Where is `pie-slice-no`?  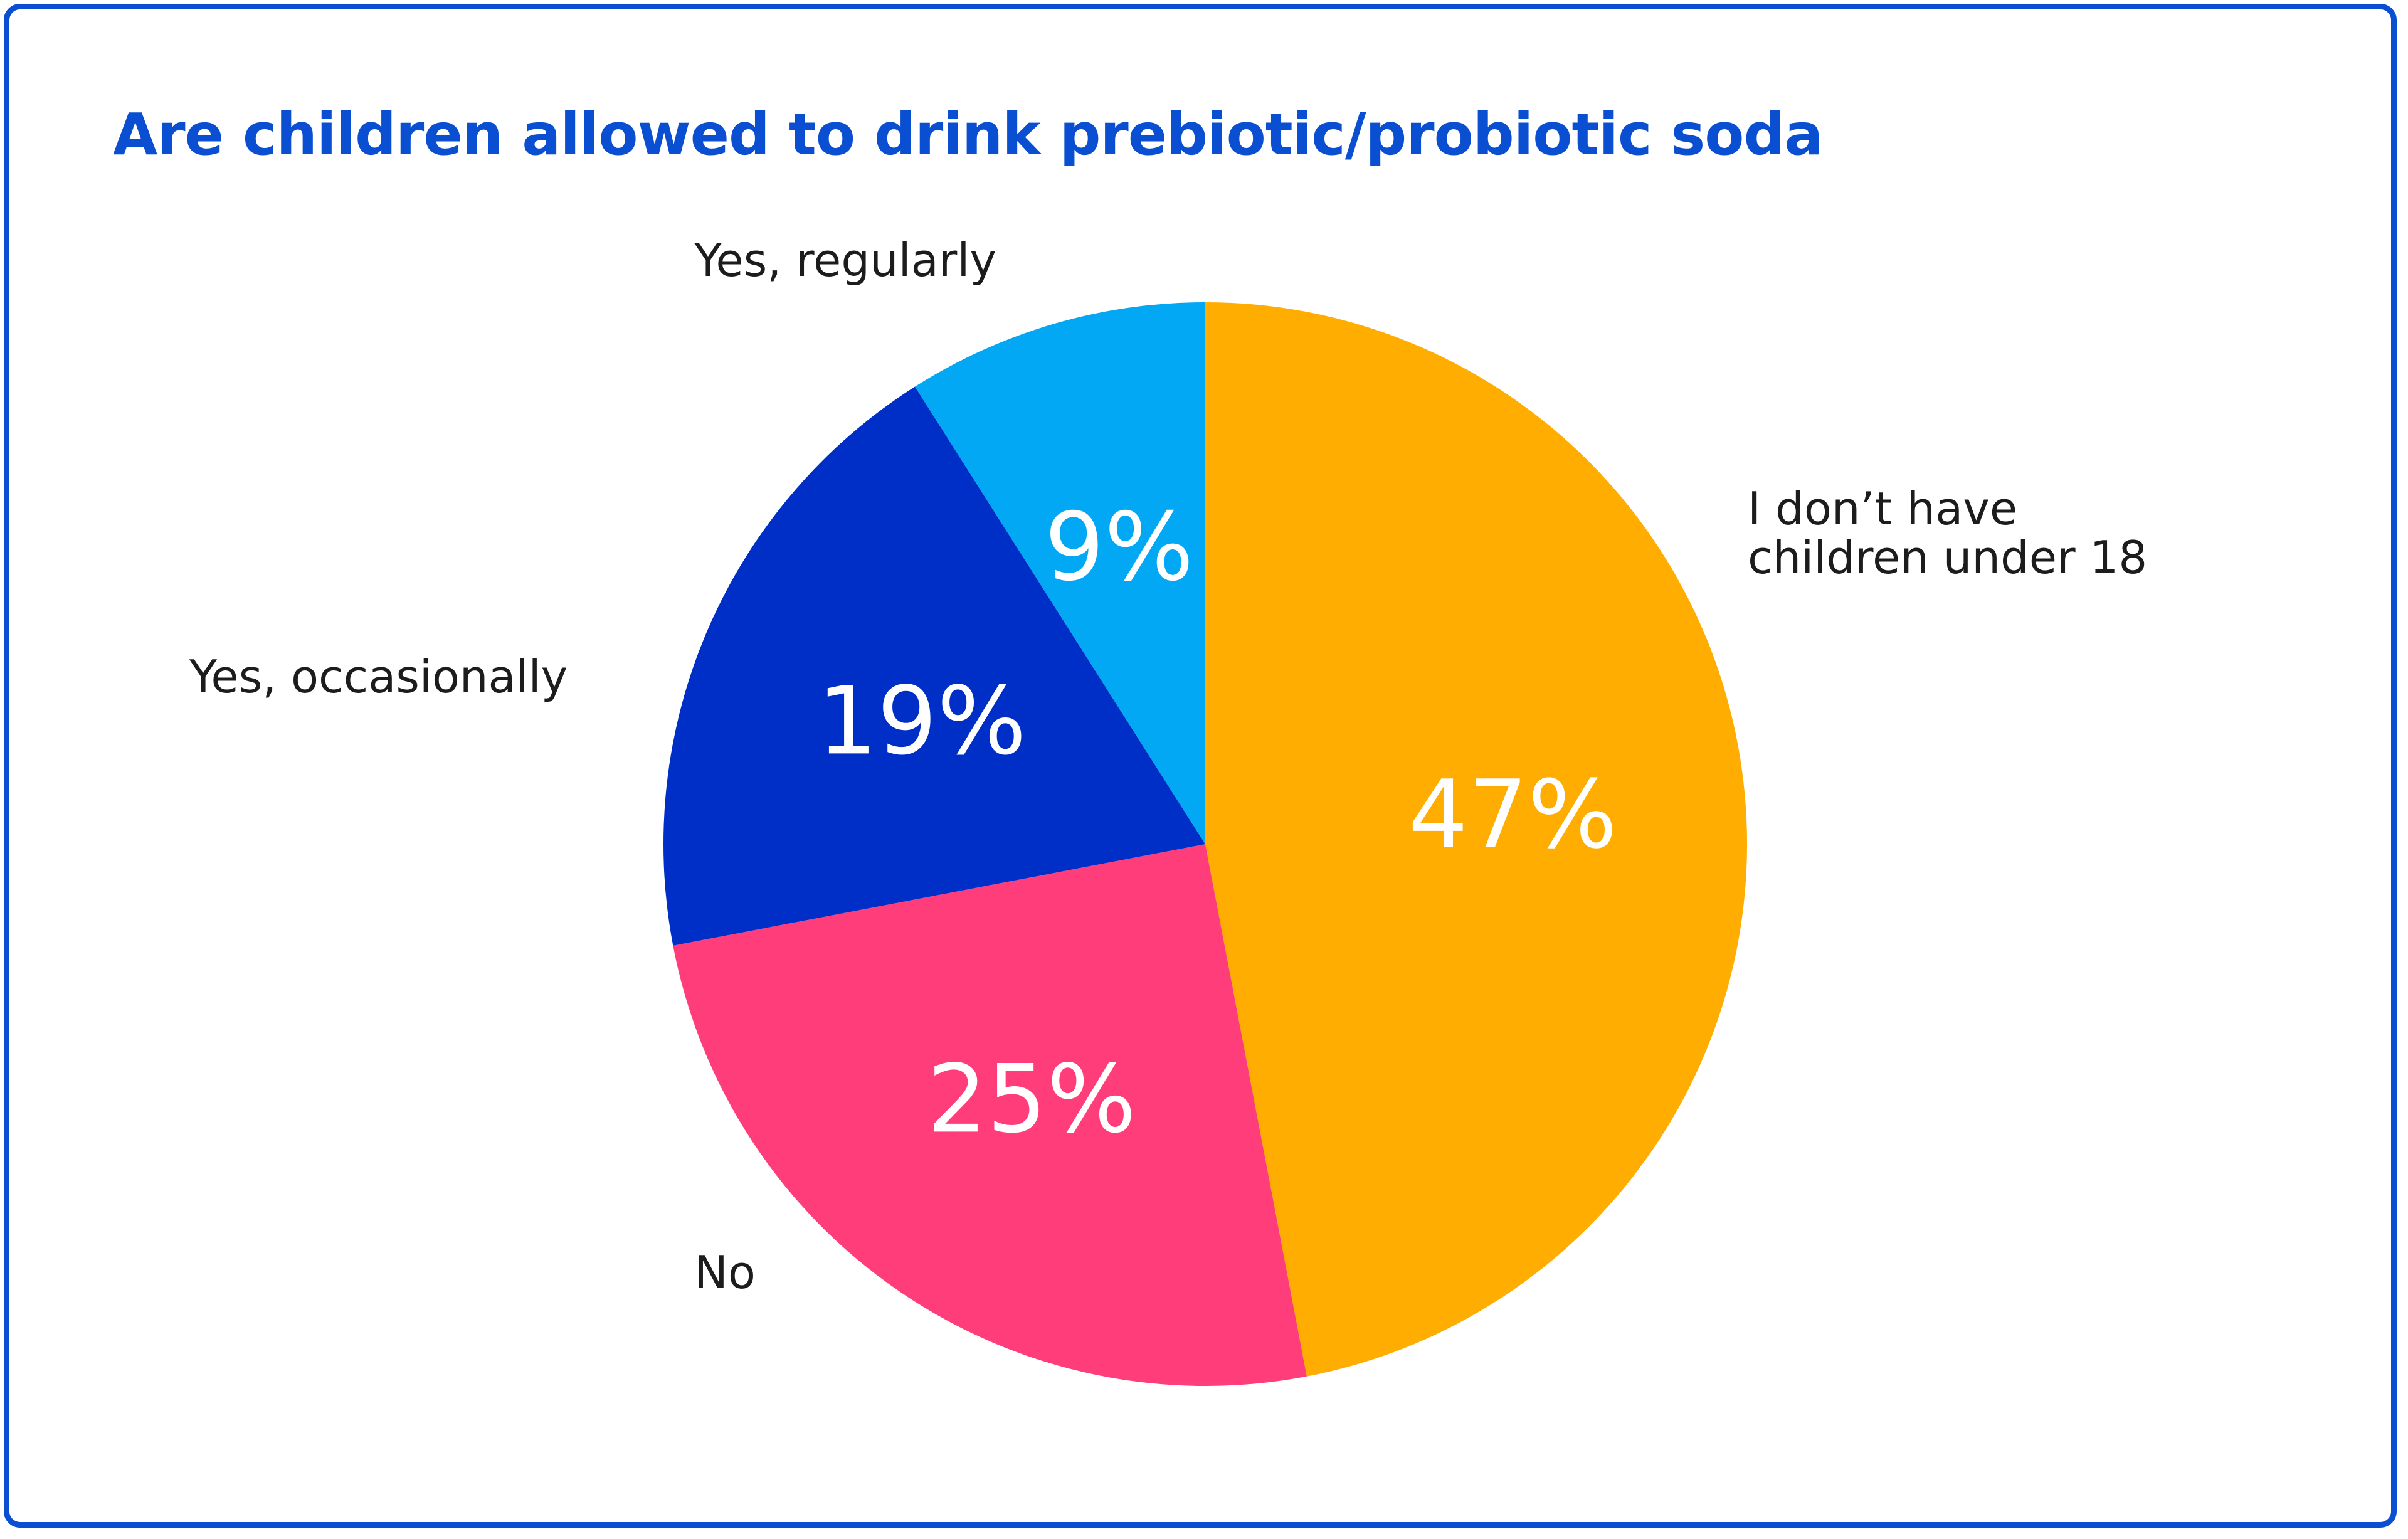 pie-slice-no is located at coordinates (990, 1115).